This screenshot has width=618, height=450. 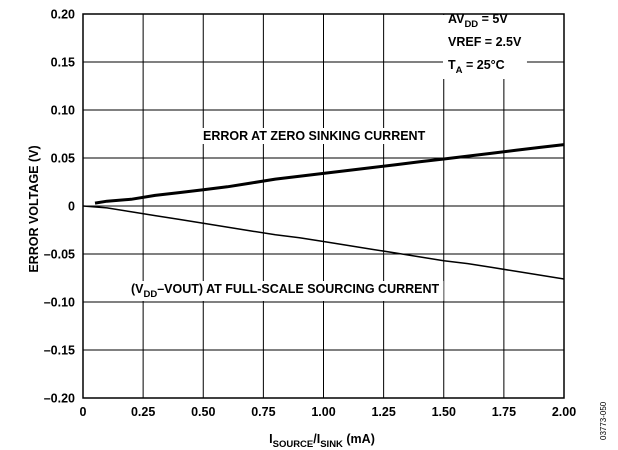 What do you see at coordinates (63, 63) in the screenshot?
I see `y-tick-label: 0.15` at bounding box center [63, 63].